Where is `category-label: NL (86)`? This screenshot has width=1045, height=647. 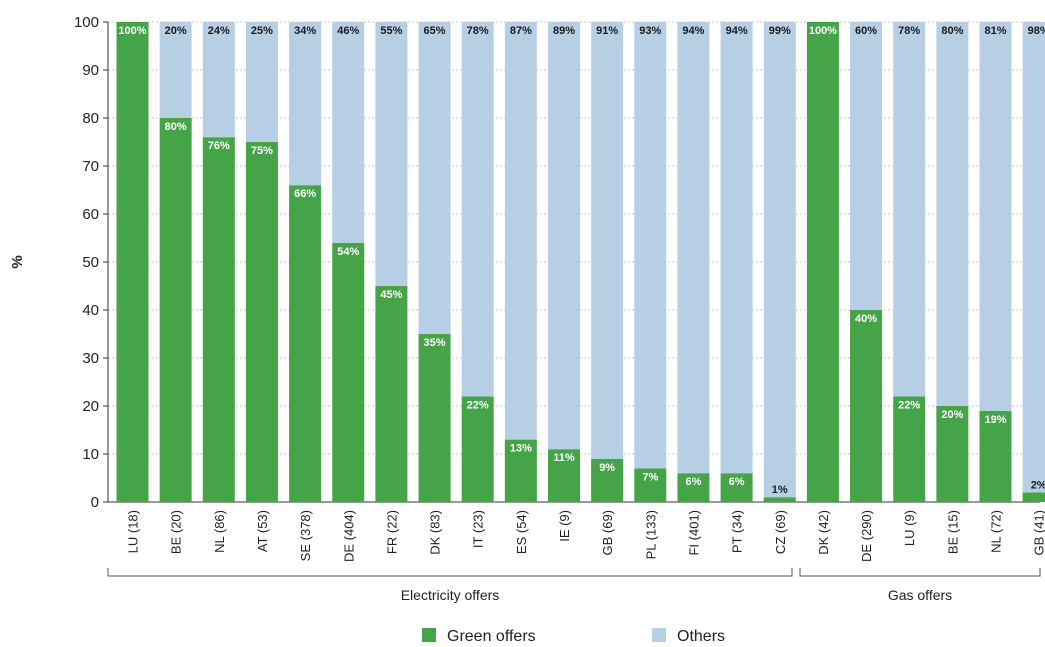 category-label: NL (86) is located at coordinates (219, 531).